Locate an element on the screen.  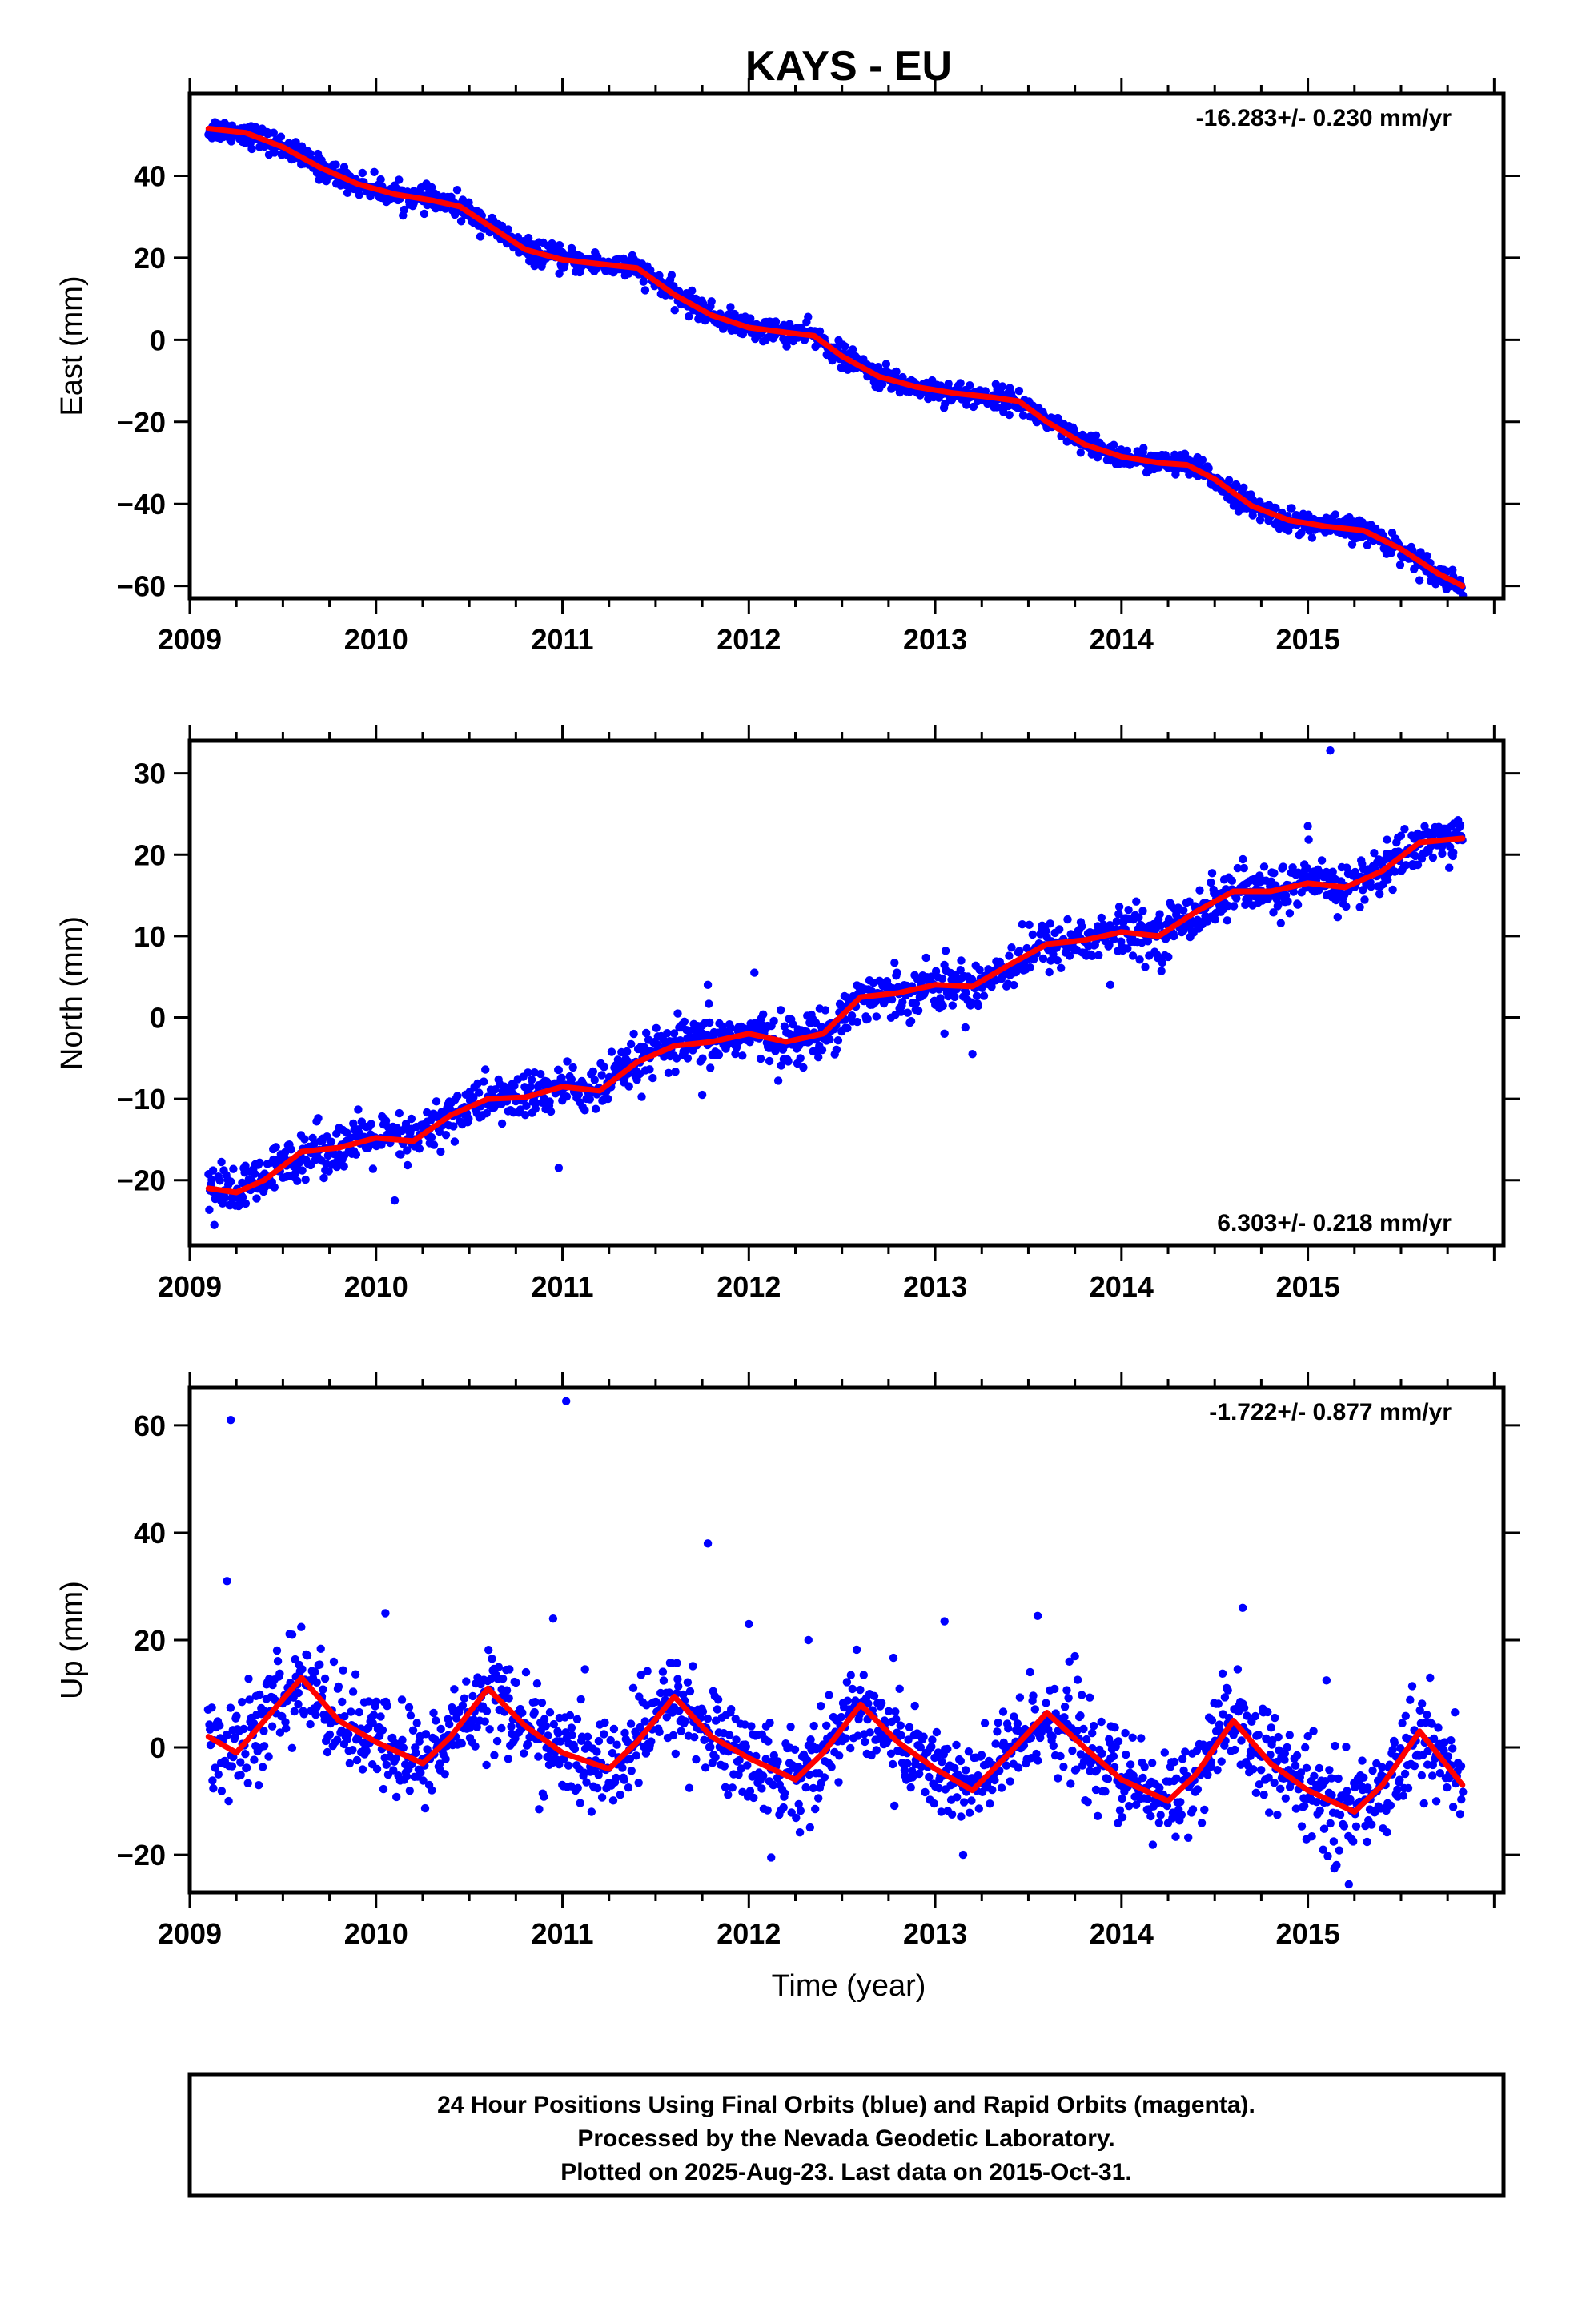
model-fit-line is located at coordinates (836, 1745).